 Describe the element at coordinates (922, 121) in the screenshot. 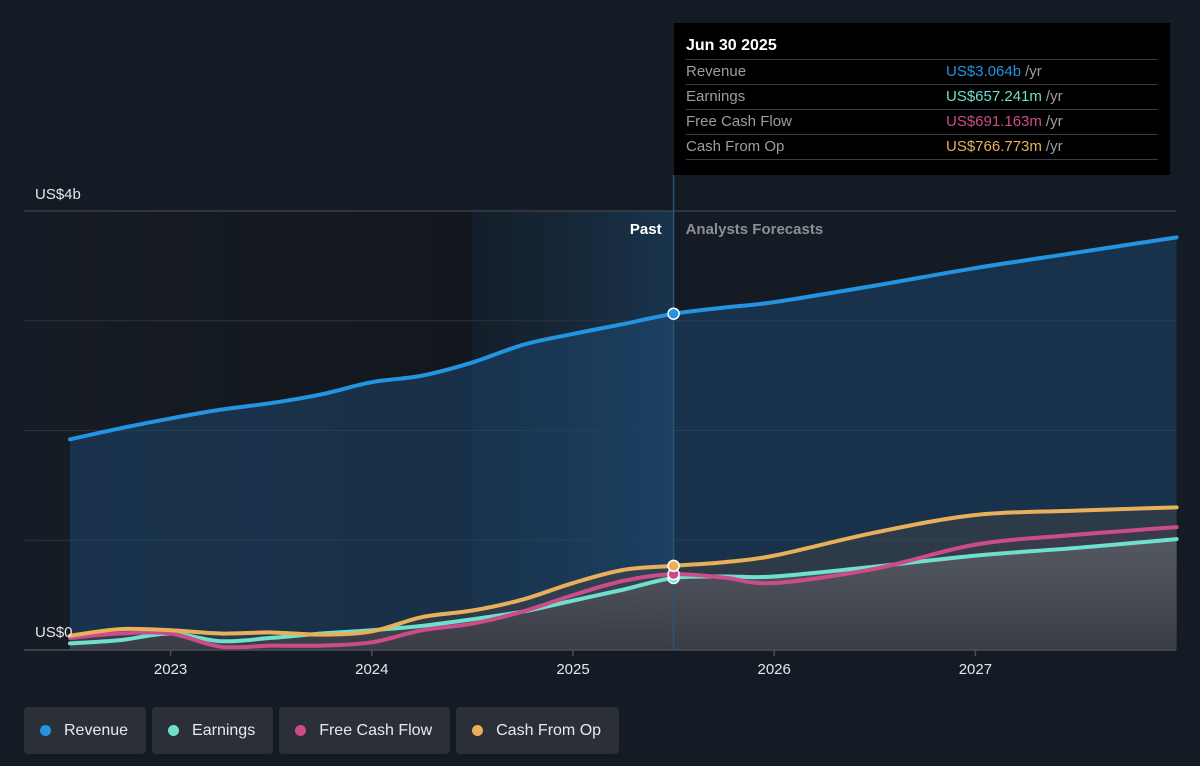

I see `tooltip-row-free-cash-flow: Free Cash Flow US$691.163m /yr` at that location.